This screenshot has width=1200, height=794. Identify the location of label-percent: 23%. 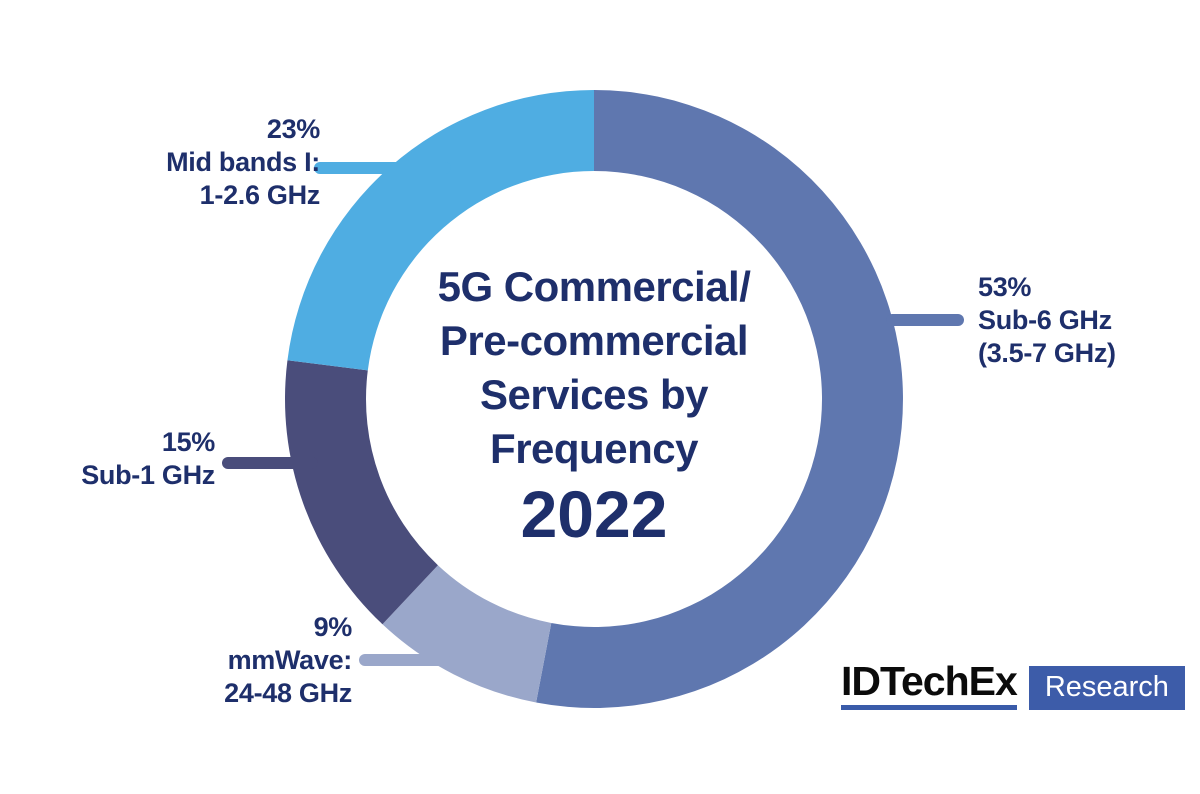
(293, 129).